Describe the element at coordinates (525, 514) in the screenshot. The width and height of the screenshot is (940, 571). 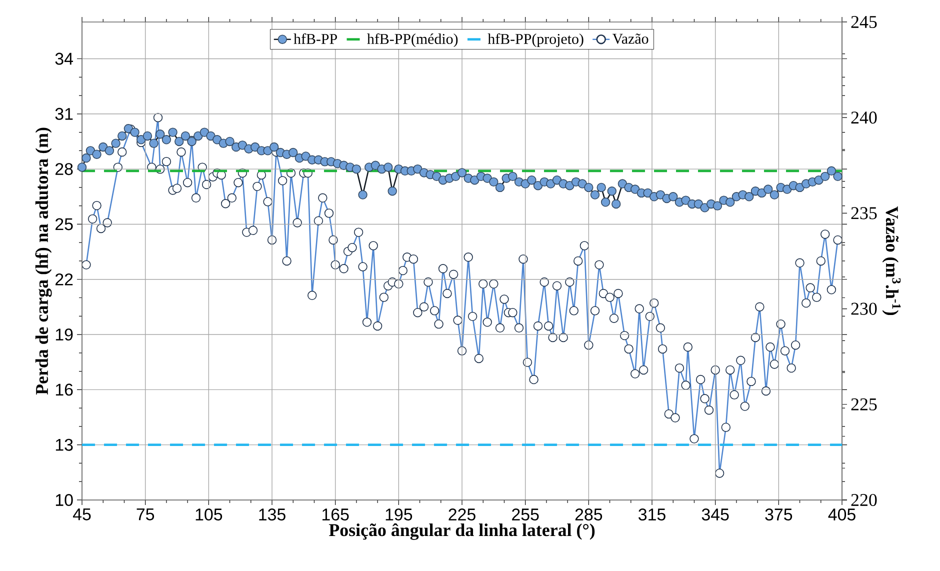
I see `x-tick-label: 255` at that location.